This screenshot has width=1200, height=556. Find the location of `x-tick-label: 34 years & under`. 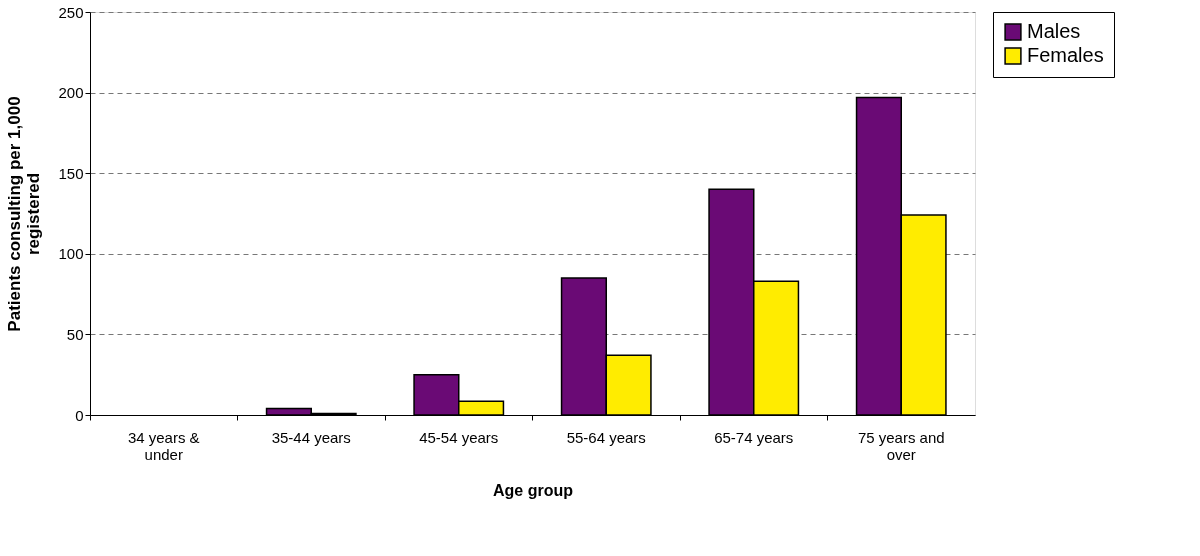

x-tick-label: 34 years & under is located at coordinates (163, 445).